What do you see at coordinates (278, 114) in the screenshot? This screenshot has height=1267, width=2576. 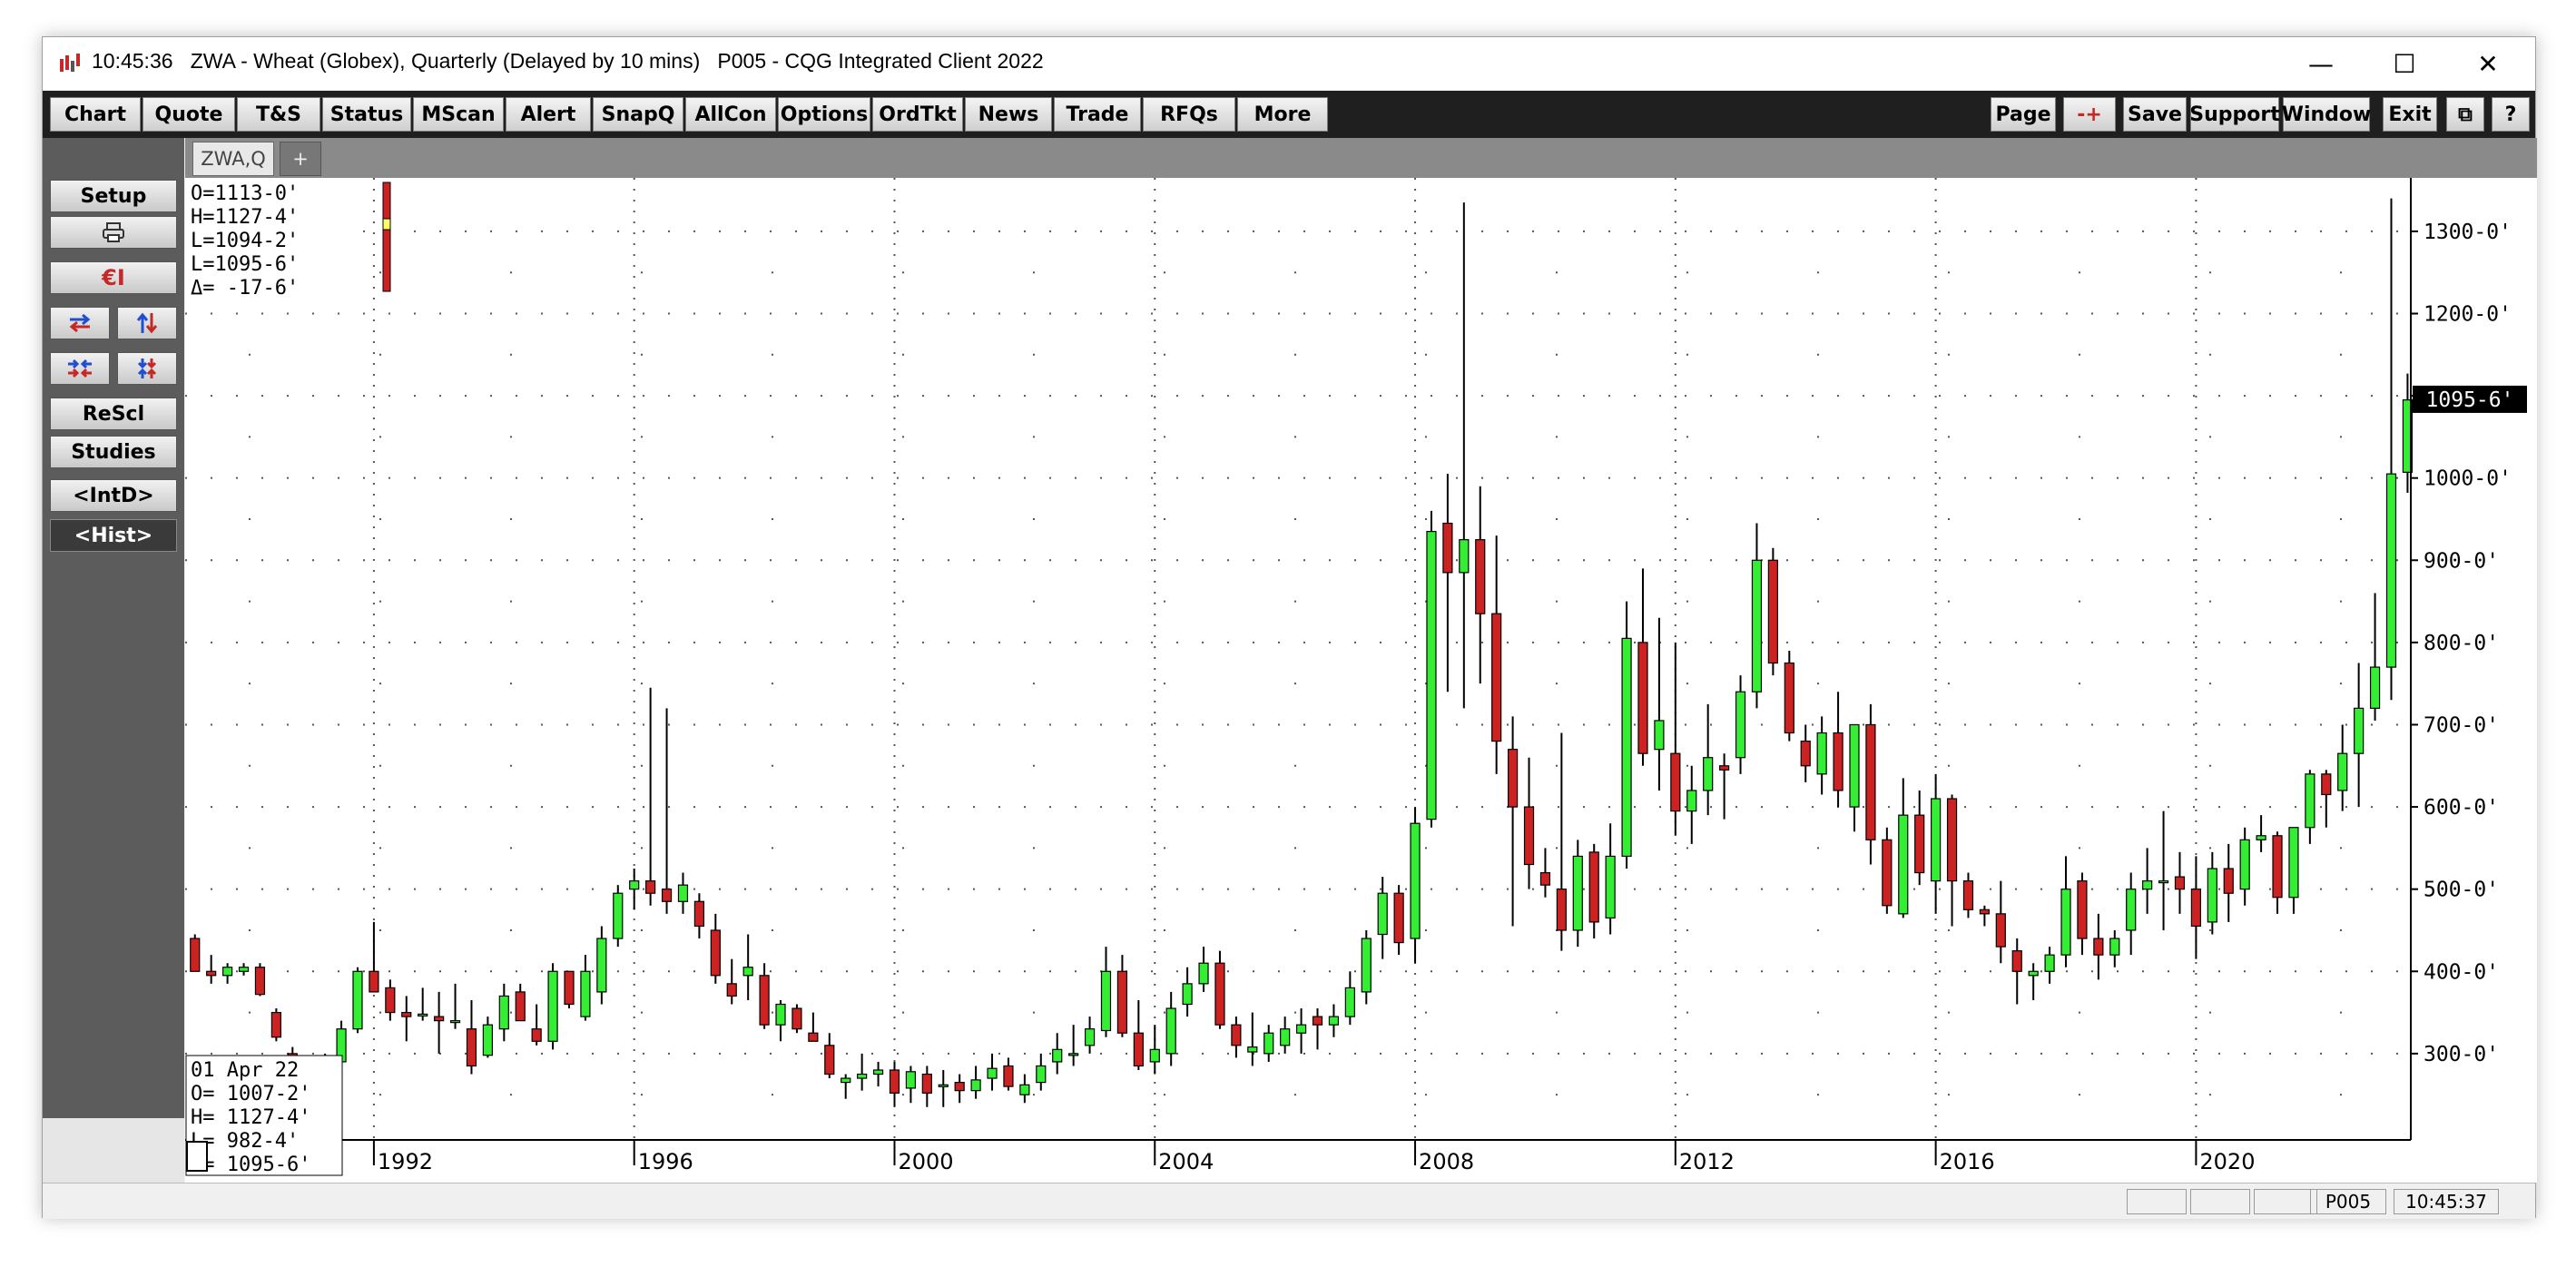 I see `toolbar-ts-button: T&S` at bounding box center [278, 114].